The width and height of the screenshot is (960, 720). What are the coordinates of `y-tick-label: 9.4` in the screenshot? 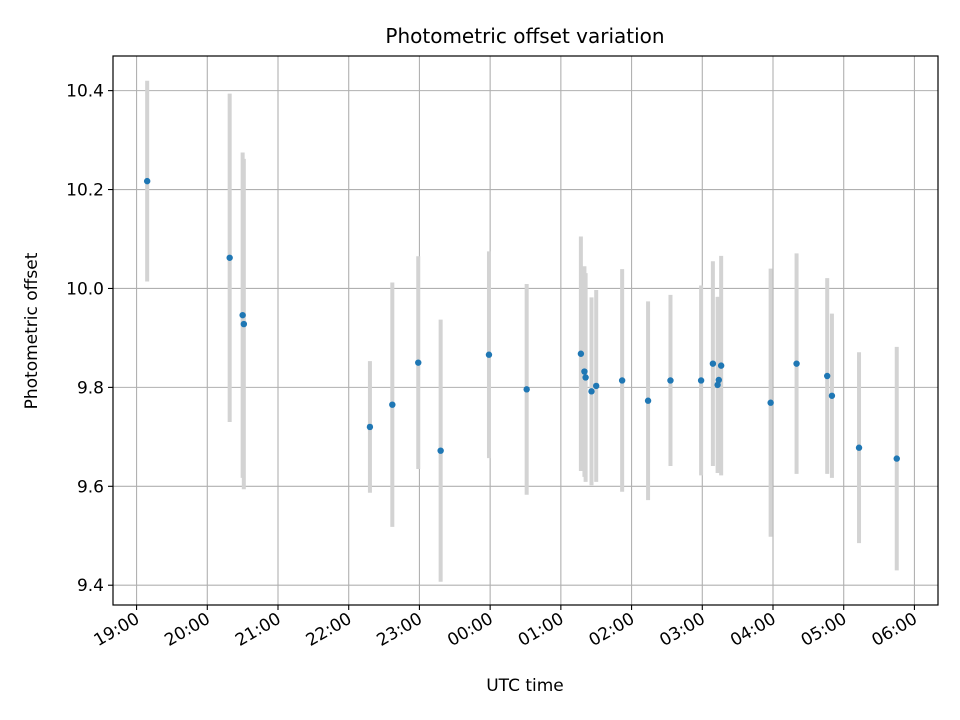 It's located at (90, 586).